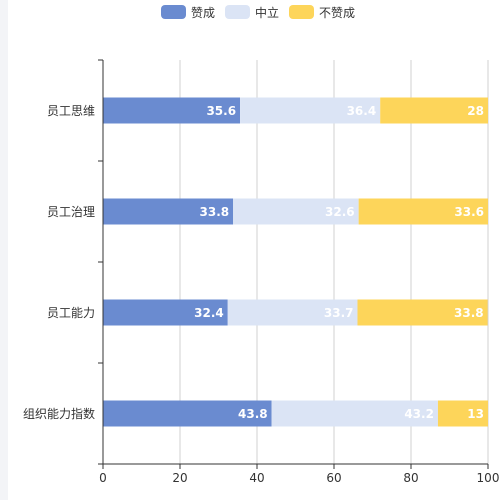 This screenshot has width=500, height=500. I want to click on data-label: 32.4, so click(209, 313).